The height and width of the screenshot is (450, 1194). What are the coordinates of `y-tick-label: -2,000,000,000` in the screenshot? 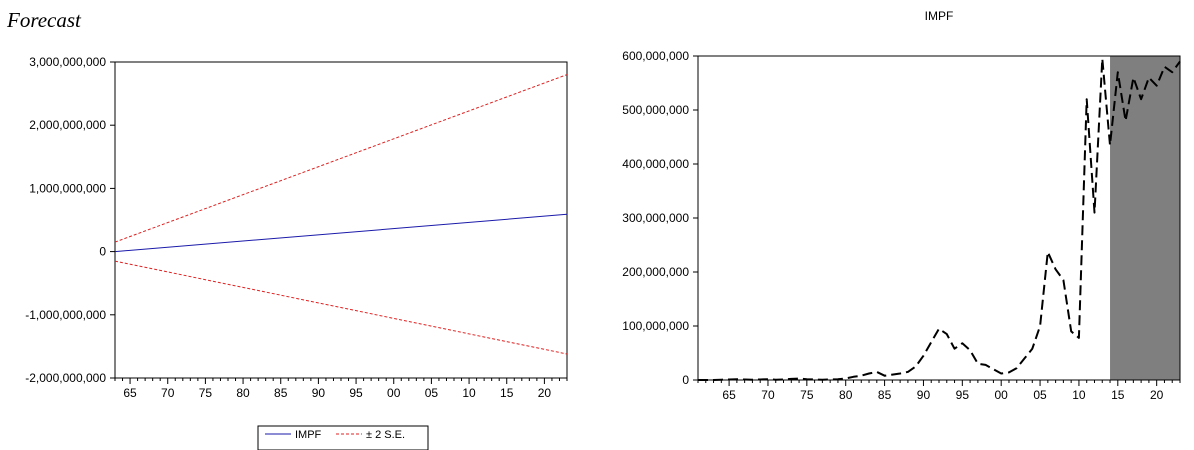 It's located at (65, 378).